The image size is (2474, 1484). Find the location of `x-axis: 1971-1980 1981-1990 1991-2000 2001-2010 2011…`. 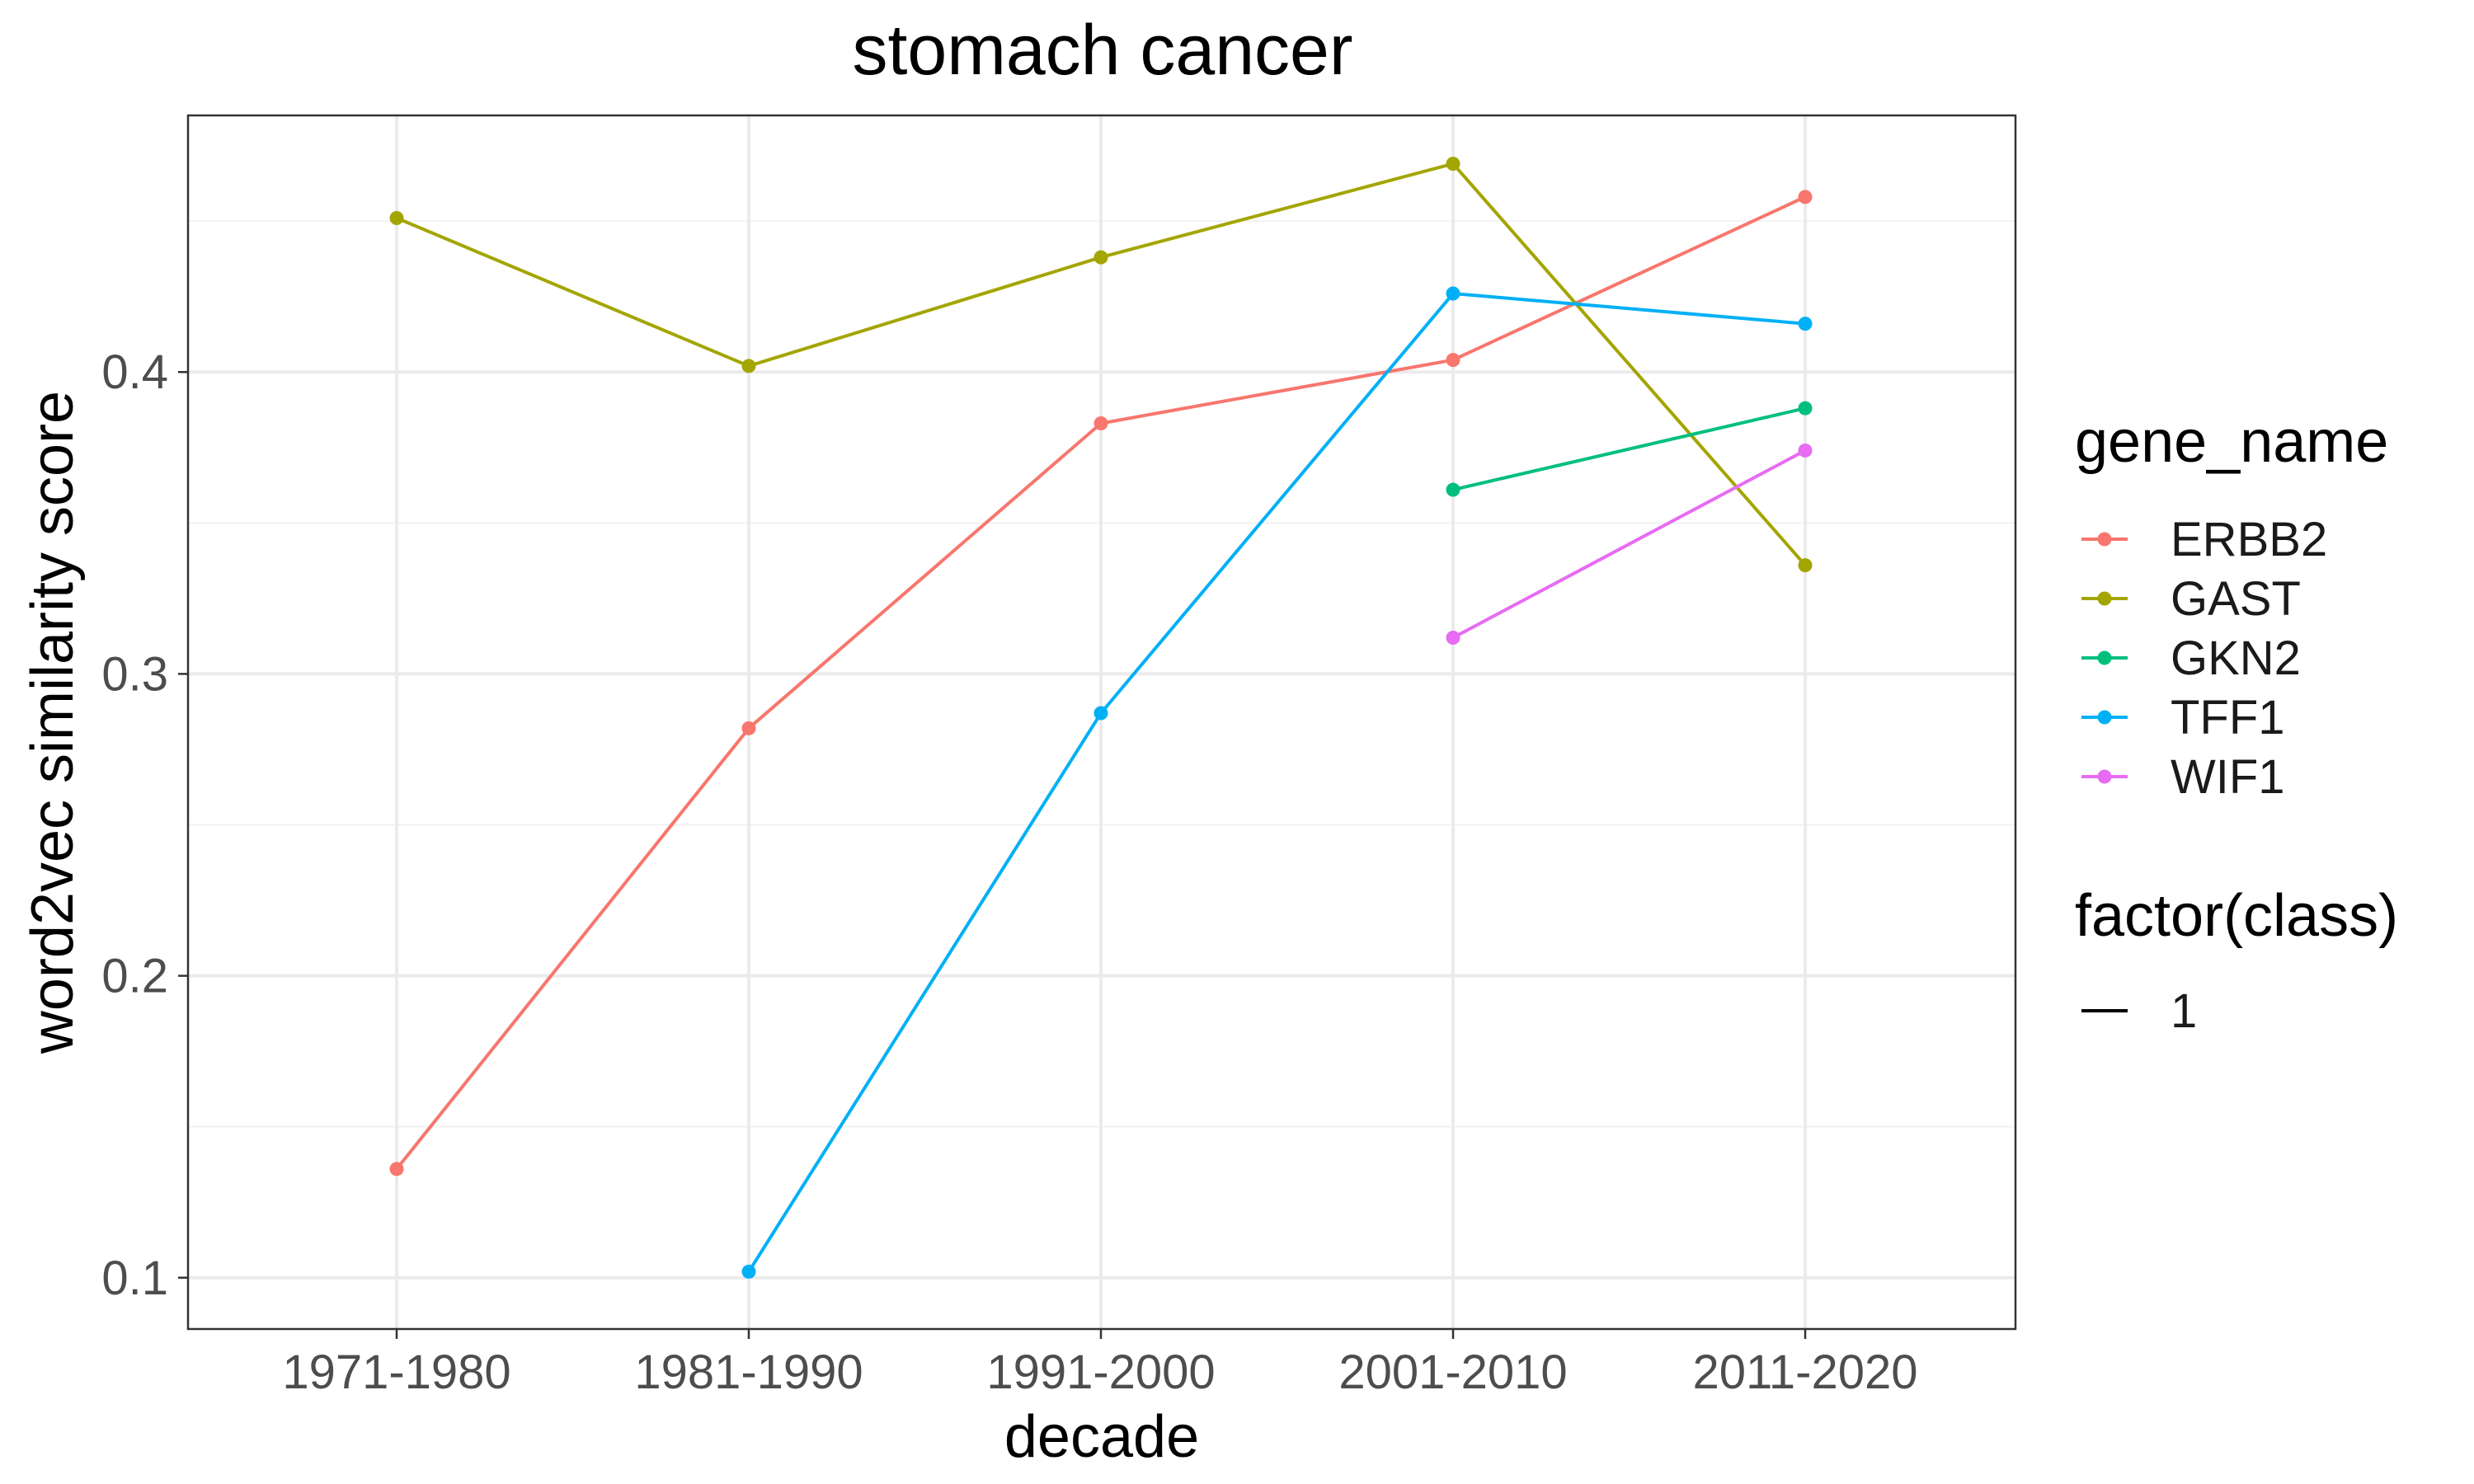

x-axis: 1971-1980 1981-1990 1991-2000 2001-2010 2011… is located at coordinates (1100, 1364).